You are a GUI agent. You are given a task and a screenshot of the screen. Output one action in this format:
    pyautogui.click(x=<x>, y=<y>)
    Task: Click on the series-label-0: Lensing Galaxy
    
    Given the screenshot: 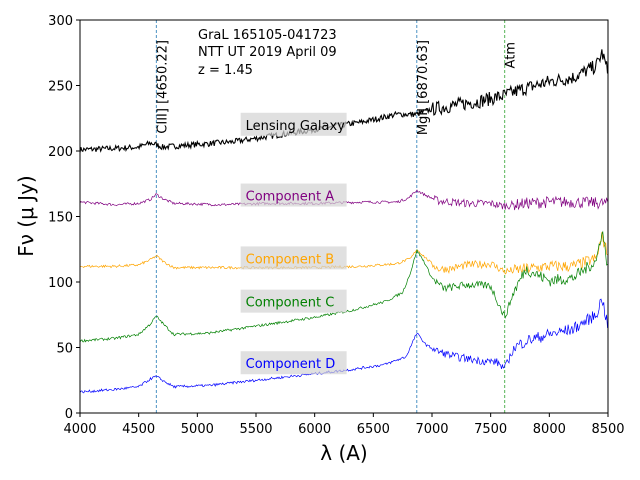 What is the action you would take?
    pyautogui.click(x=296, y=126)
    